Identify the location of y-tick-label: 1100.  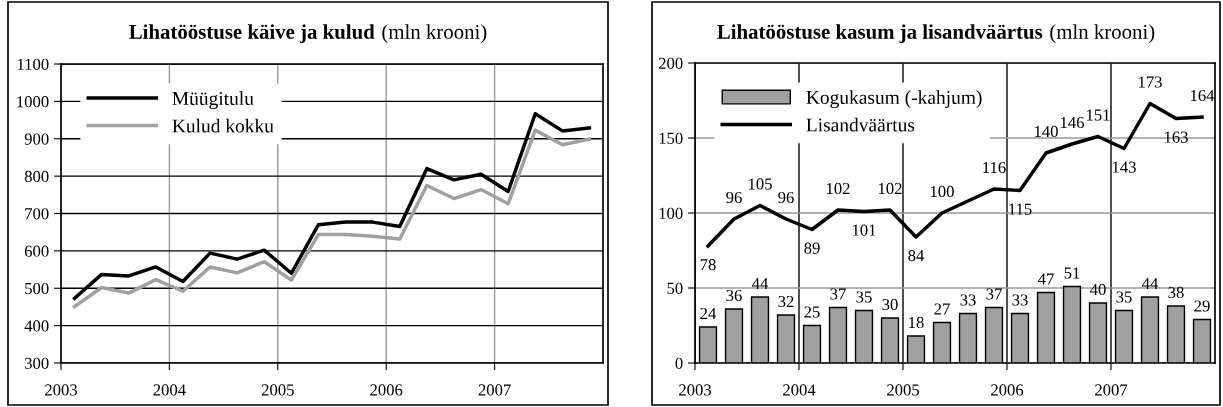
(33, 64).